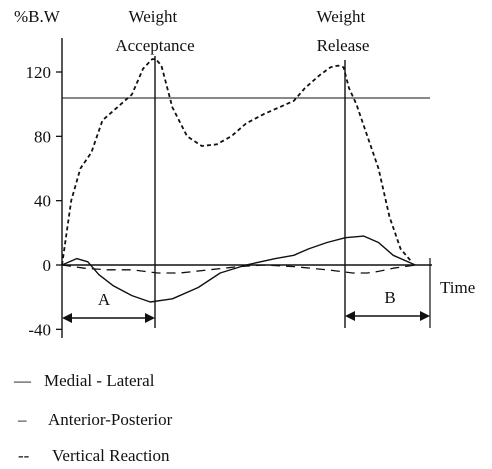 This screenshot has width=492, height=469. I want to click on y-tick-label: 120, so click(39, 72).